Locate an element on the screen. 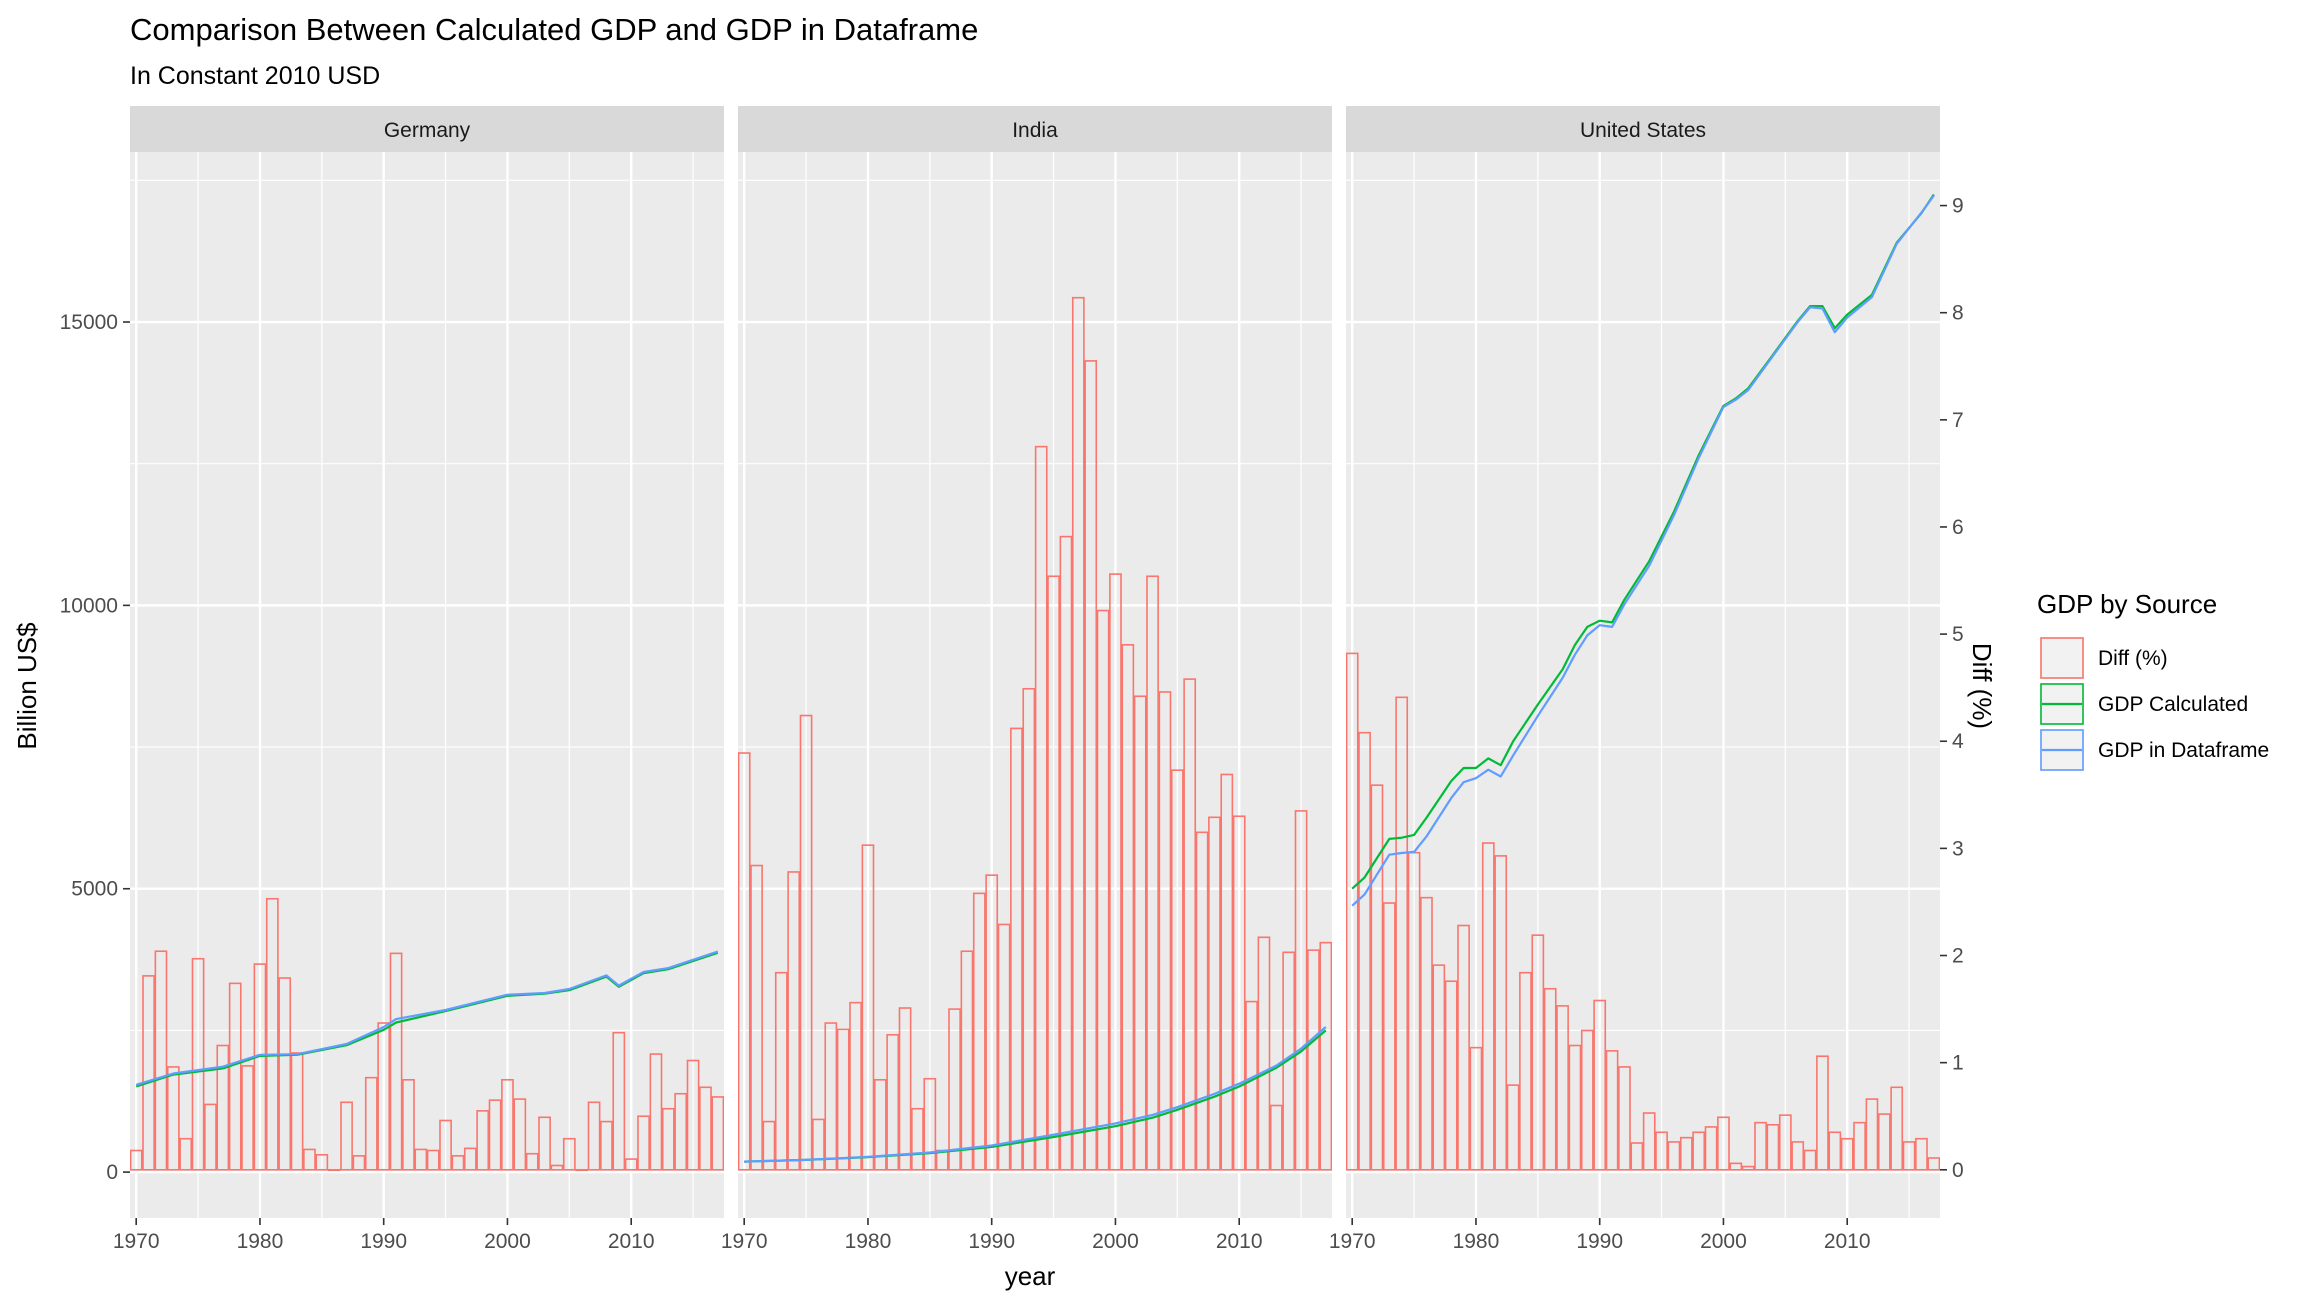  legend-item-gdp-in-dataframe: GDP in Dataframe is located at coordinates (2154, 750).